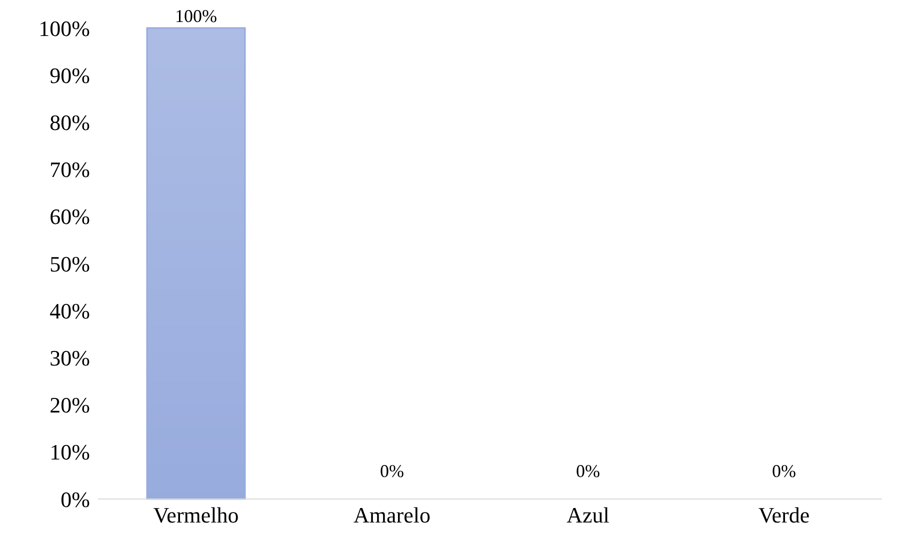 This screenshot has width=910, height=557. What do you see at coordinates (70, 452) in the screenshot?
I see `y-tick-label: 10%` at bounding box center [70, 452].